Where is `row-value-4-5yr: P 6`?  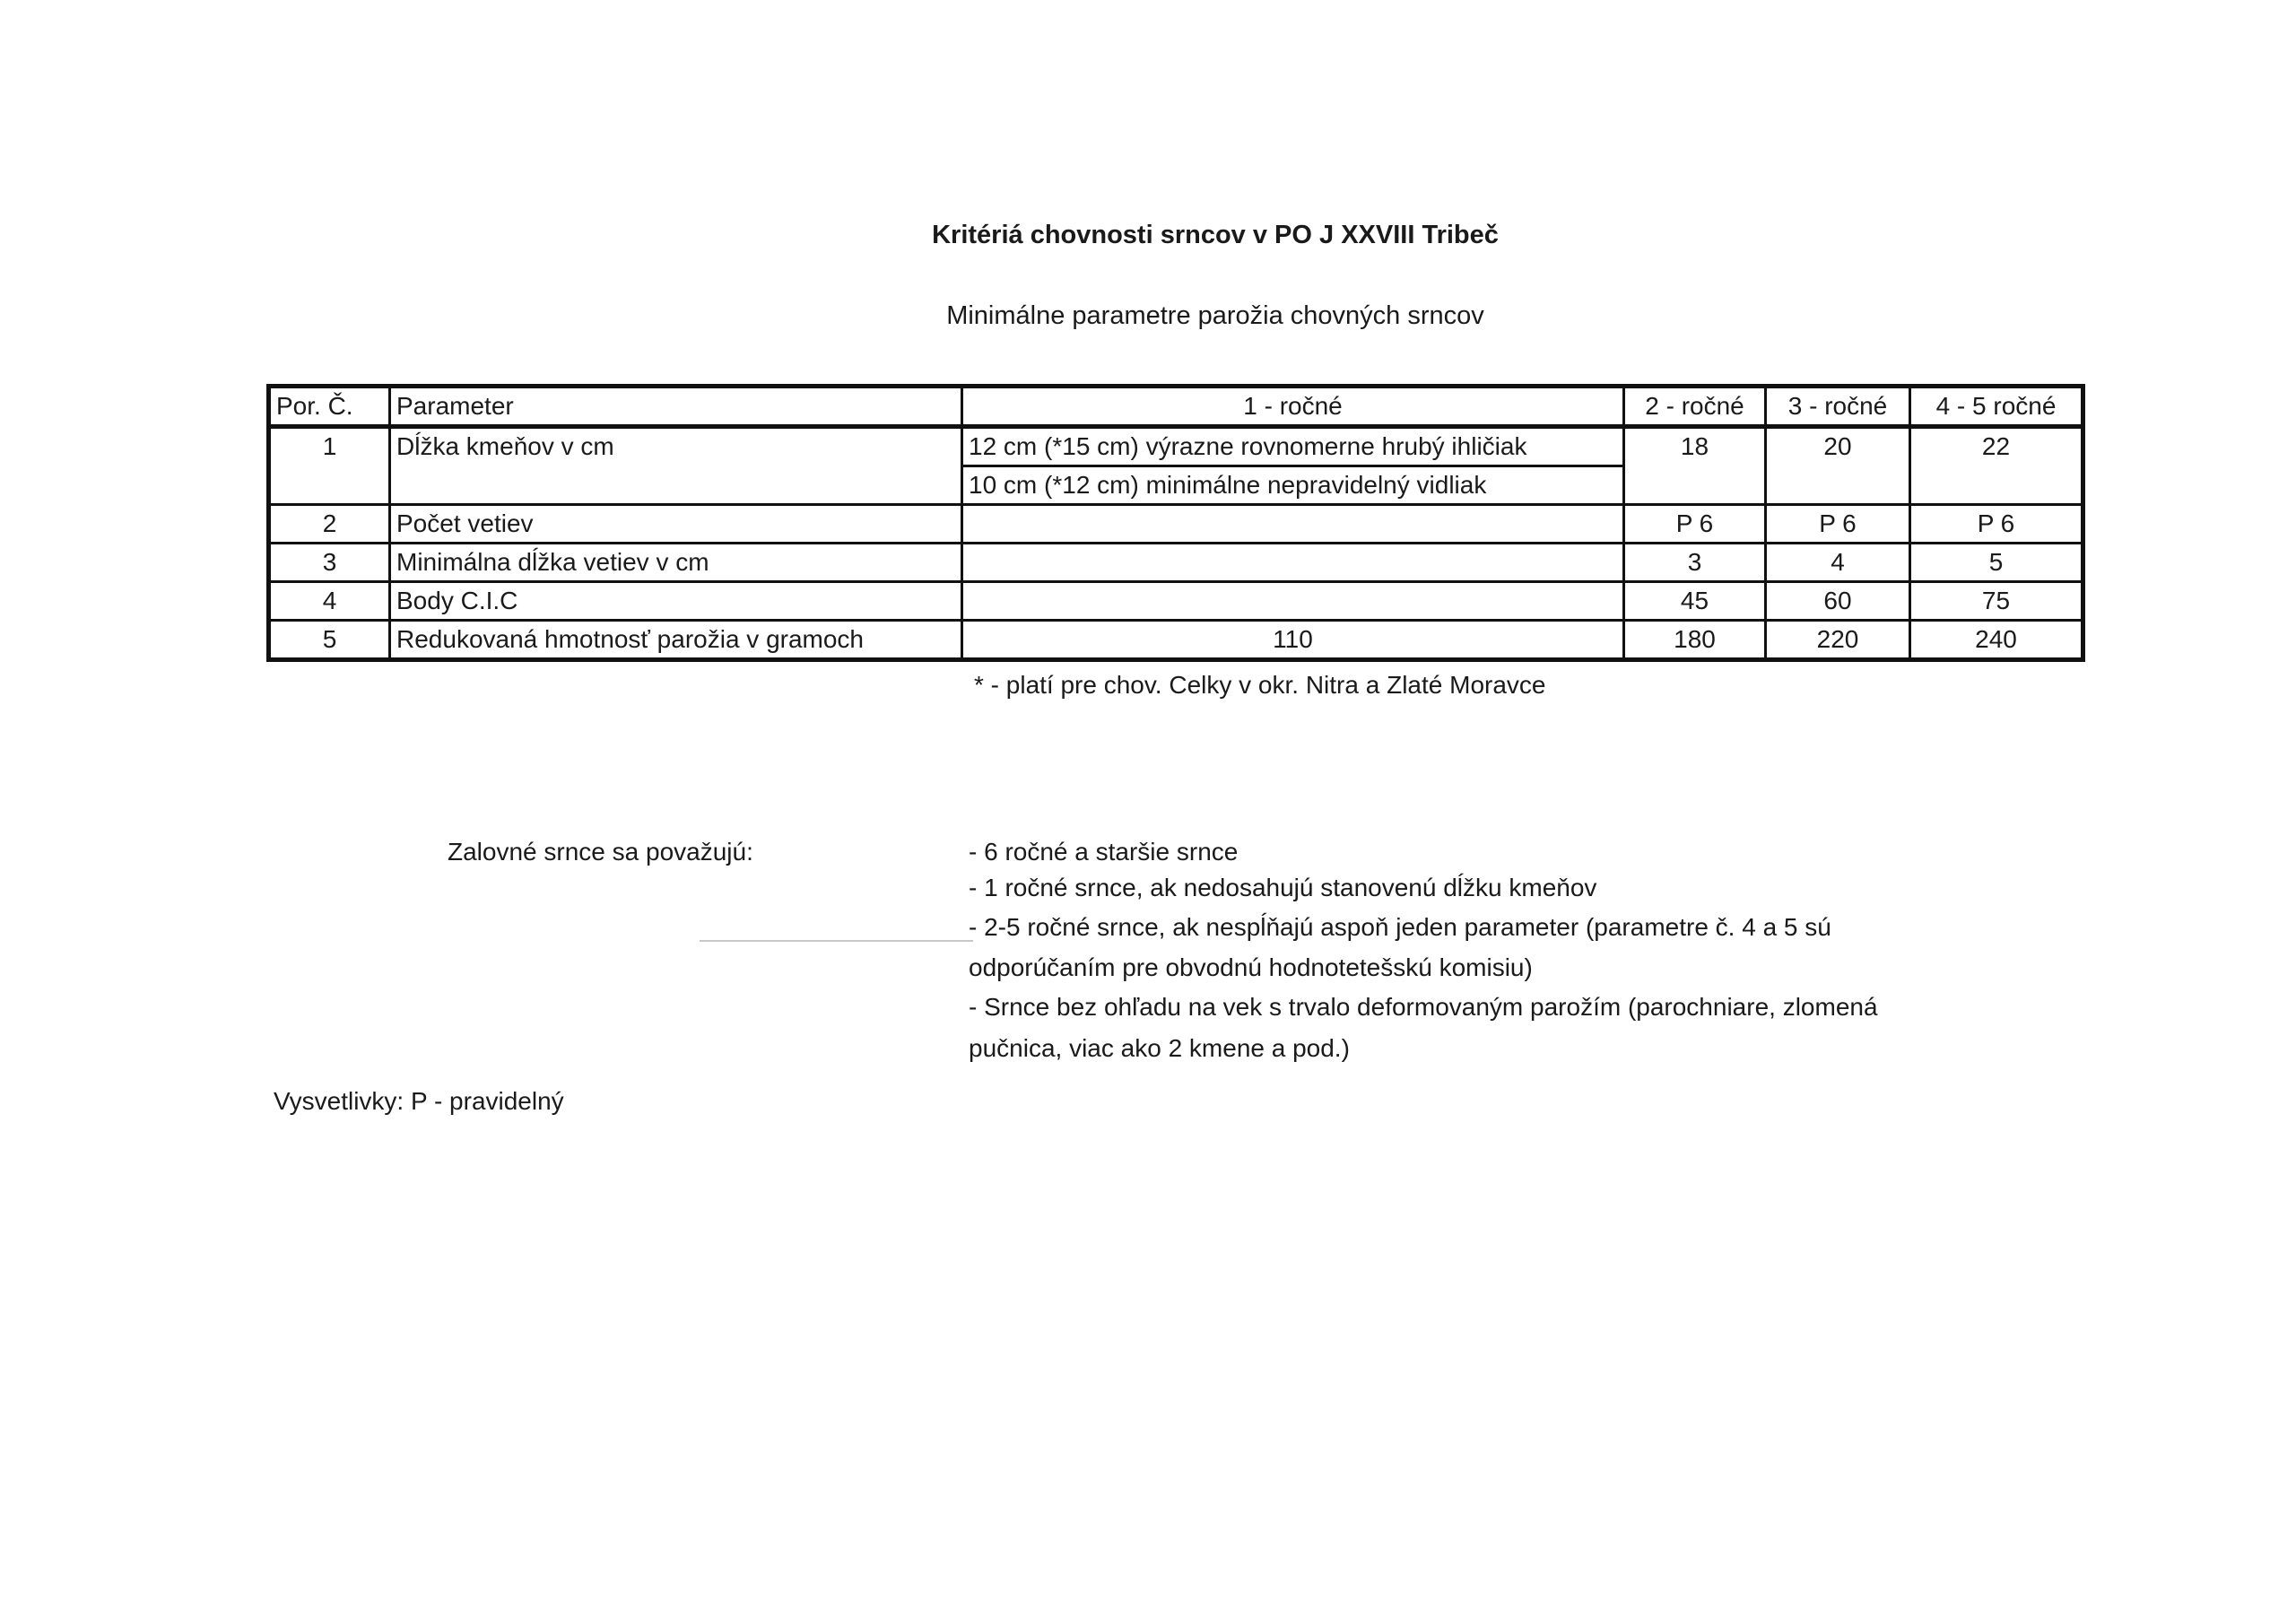 row-value-4-5yr: P 6 is located at coordinates (1996, 523).